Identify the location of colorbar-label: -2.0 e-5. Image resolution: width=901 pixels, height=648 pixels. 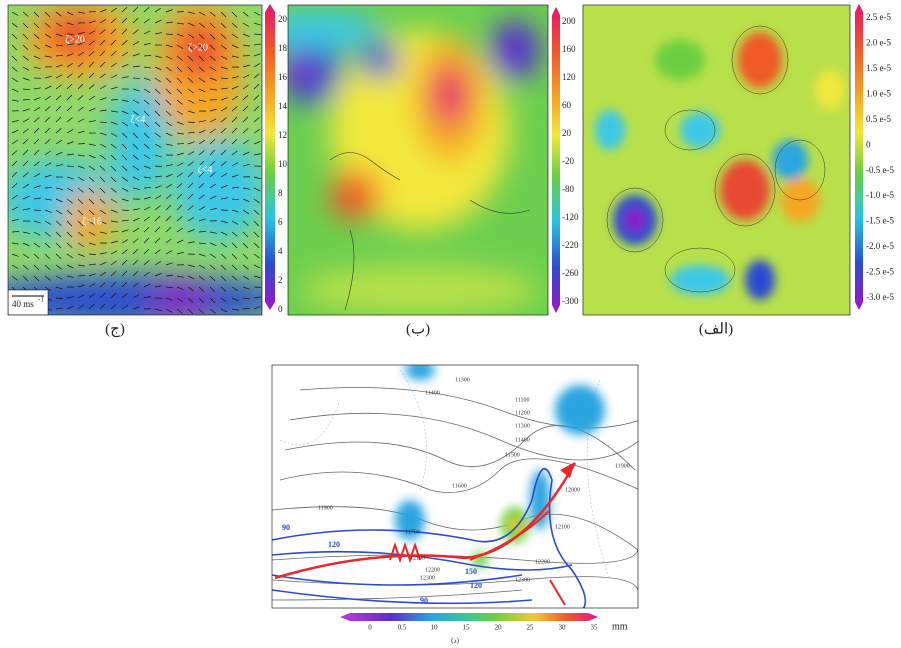
(880, 246).